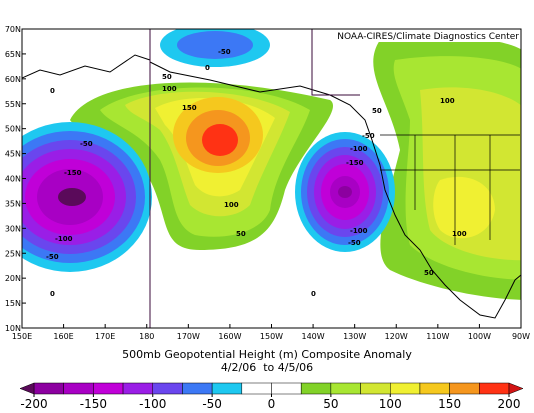  Describe the element at coordinates (93, 404) in the screenshot. I see `colorbar-tick-label: -150` at that location.